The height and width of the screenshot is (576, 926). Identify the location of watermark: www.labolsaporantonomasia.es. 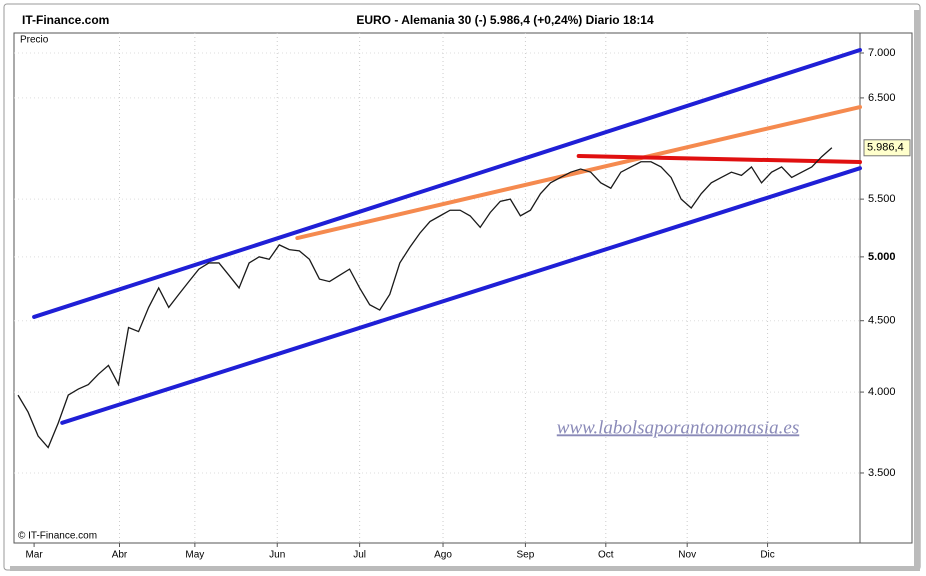
(678, 427).